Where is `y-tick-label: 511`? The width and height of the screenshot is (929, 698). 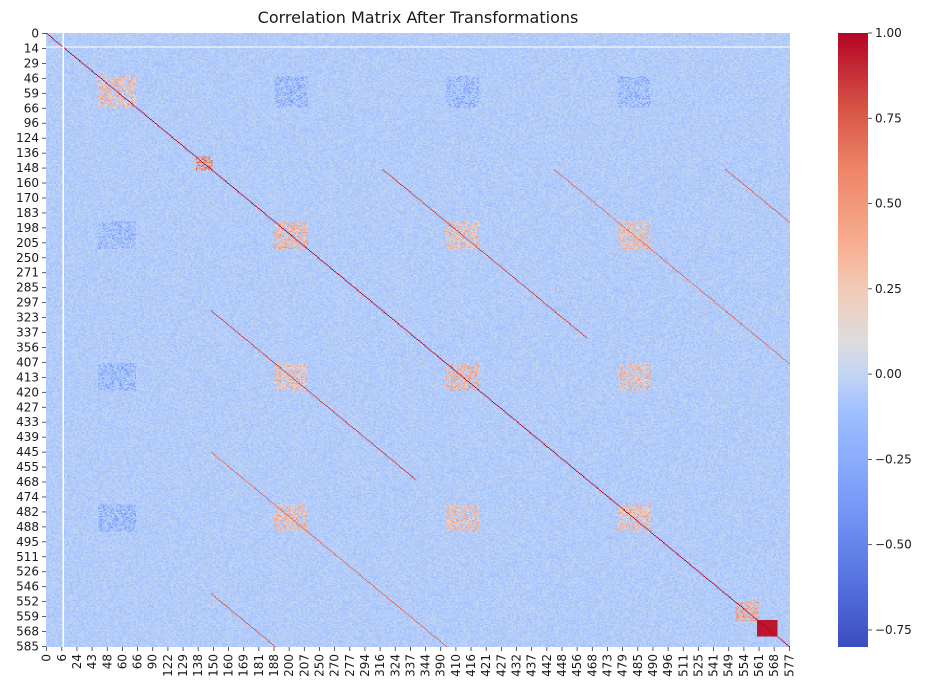
y-tick-label: 511 is located at coordinates (27, 557).